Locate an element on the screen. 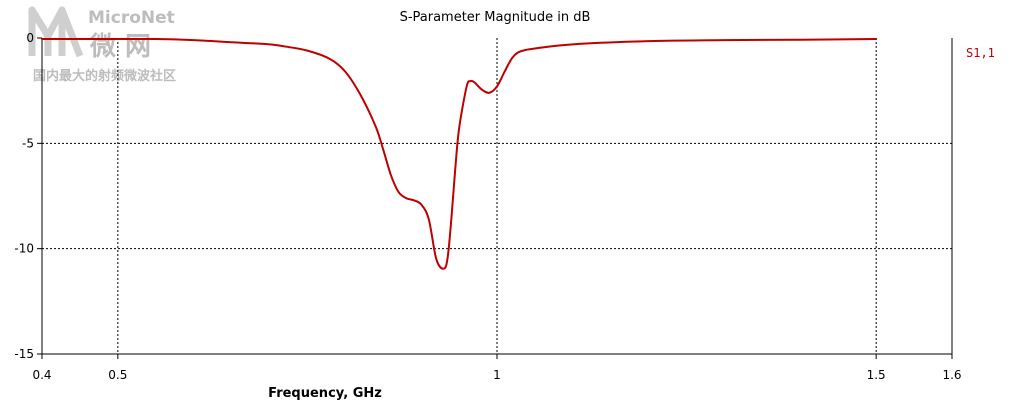  x-tick-label: 0.5 is located at coordinates (117, 375).